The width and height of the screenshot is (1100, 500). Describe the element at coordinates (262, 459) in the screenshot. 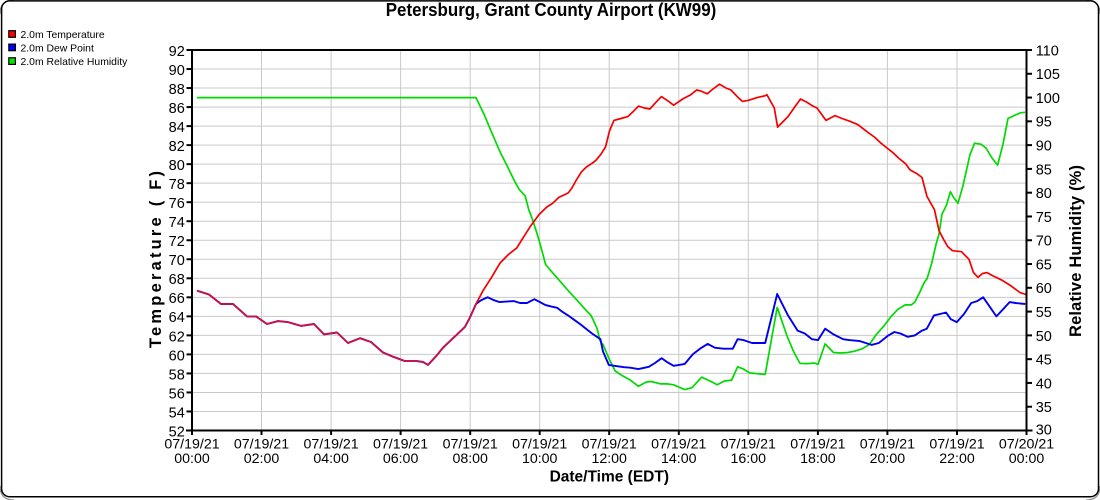

I see `svg-text: 02:00` at that location.